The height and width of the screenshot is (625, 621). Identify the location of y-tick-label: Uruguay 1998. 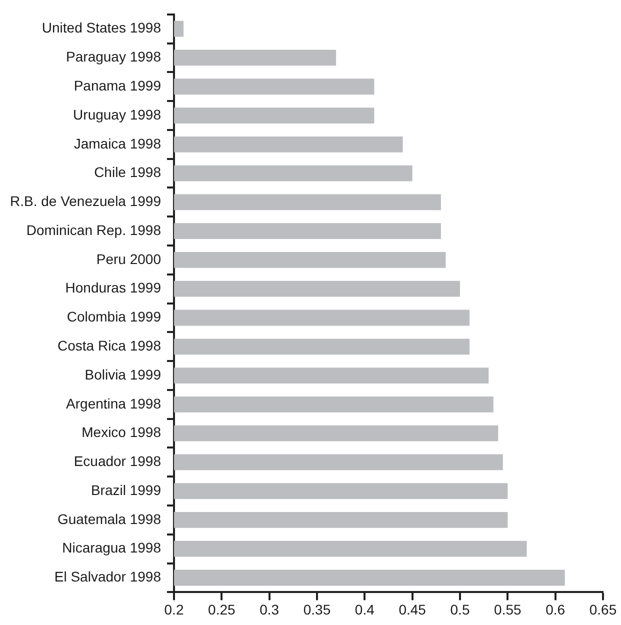
(117, 114).